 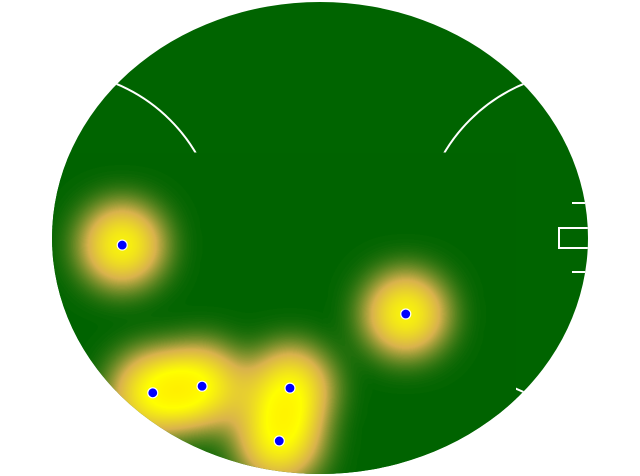 I want to click on goal-square-right, so click(x=573, y=238).